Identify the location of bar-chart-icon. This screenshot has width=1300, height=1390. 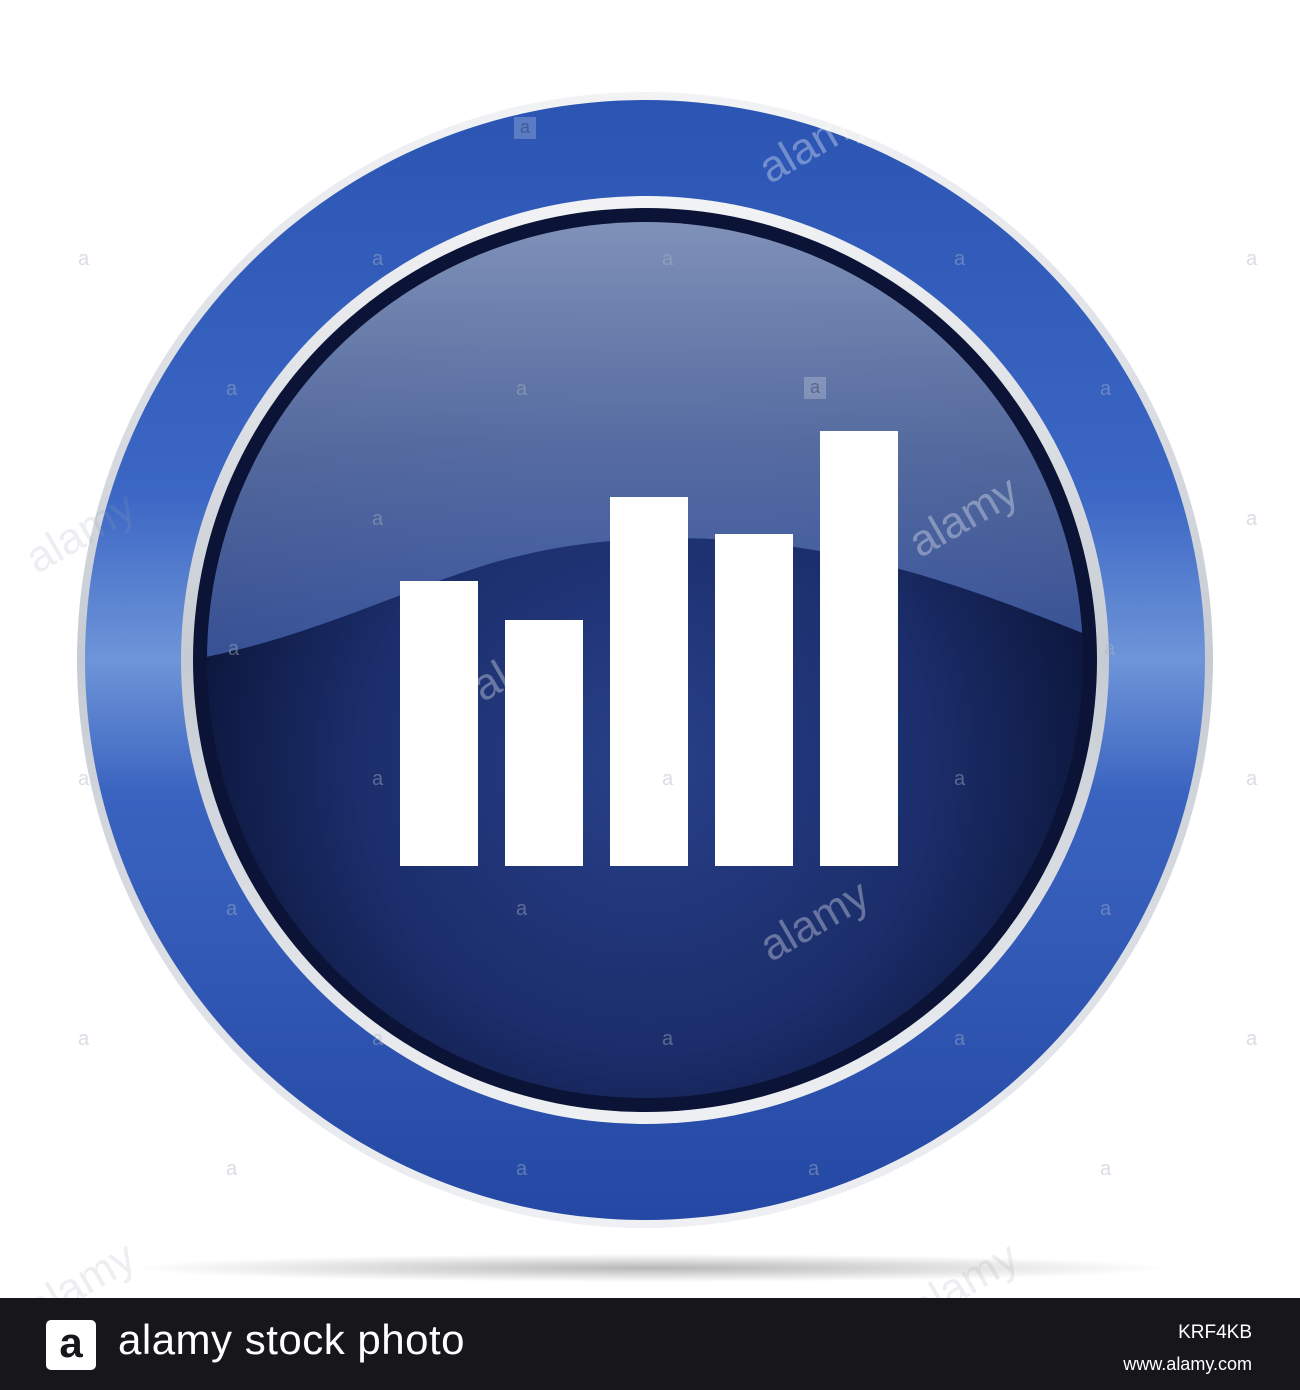
(649, 648).